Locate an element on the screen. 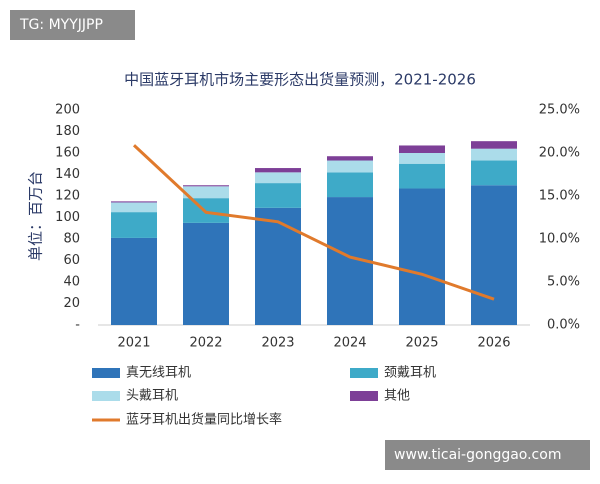 Image resolution: width=600 pixels, height=484 pixels. legend-label: 真无线耳机 is located at coordinates (158, 373).